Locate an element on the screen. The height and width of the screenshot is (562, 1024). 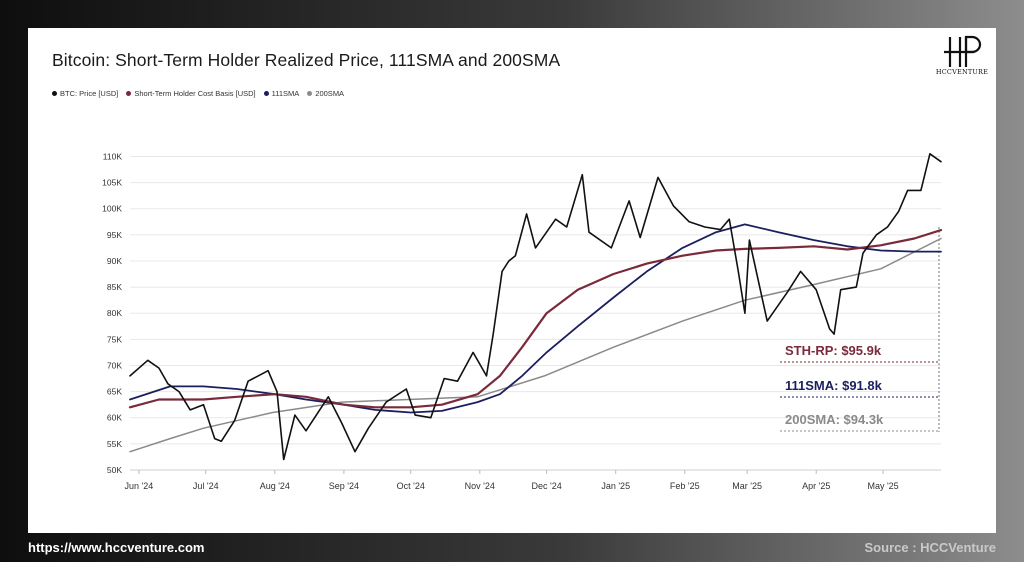
x-tick-label: Sep '24 is located at coordinates (344, 486).